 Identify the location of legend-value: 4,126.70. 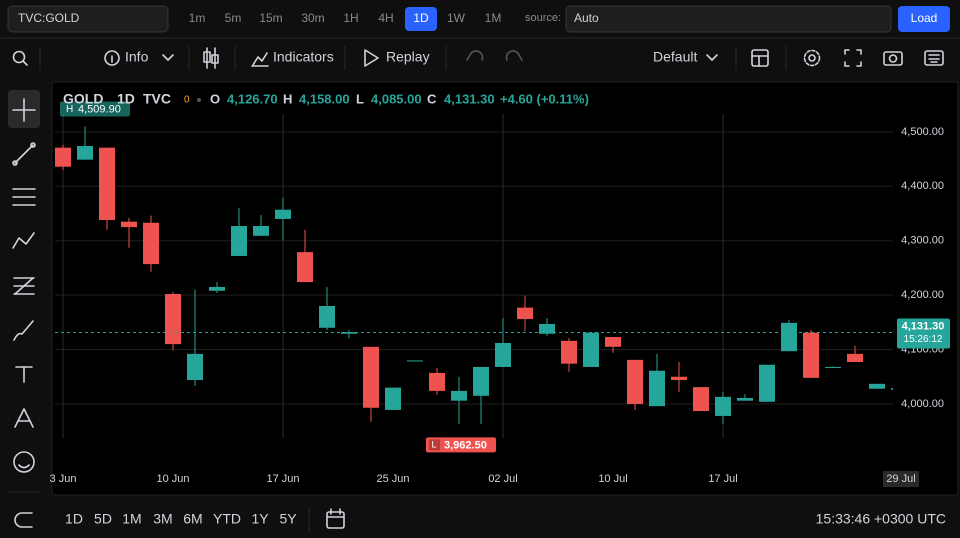
(252, 98).